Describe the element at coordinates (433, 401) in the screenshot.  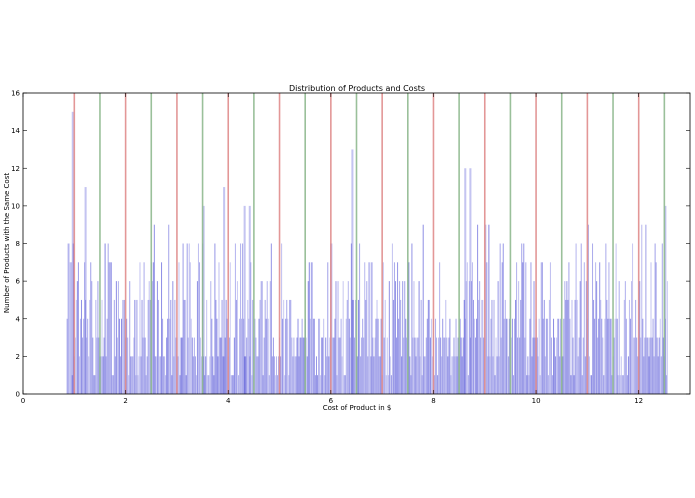
I see `x-tick-label: 8` at that location.